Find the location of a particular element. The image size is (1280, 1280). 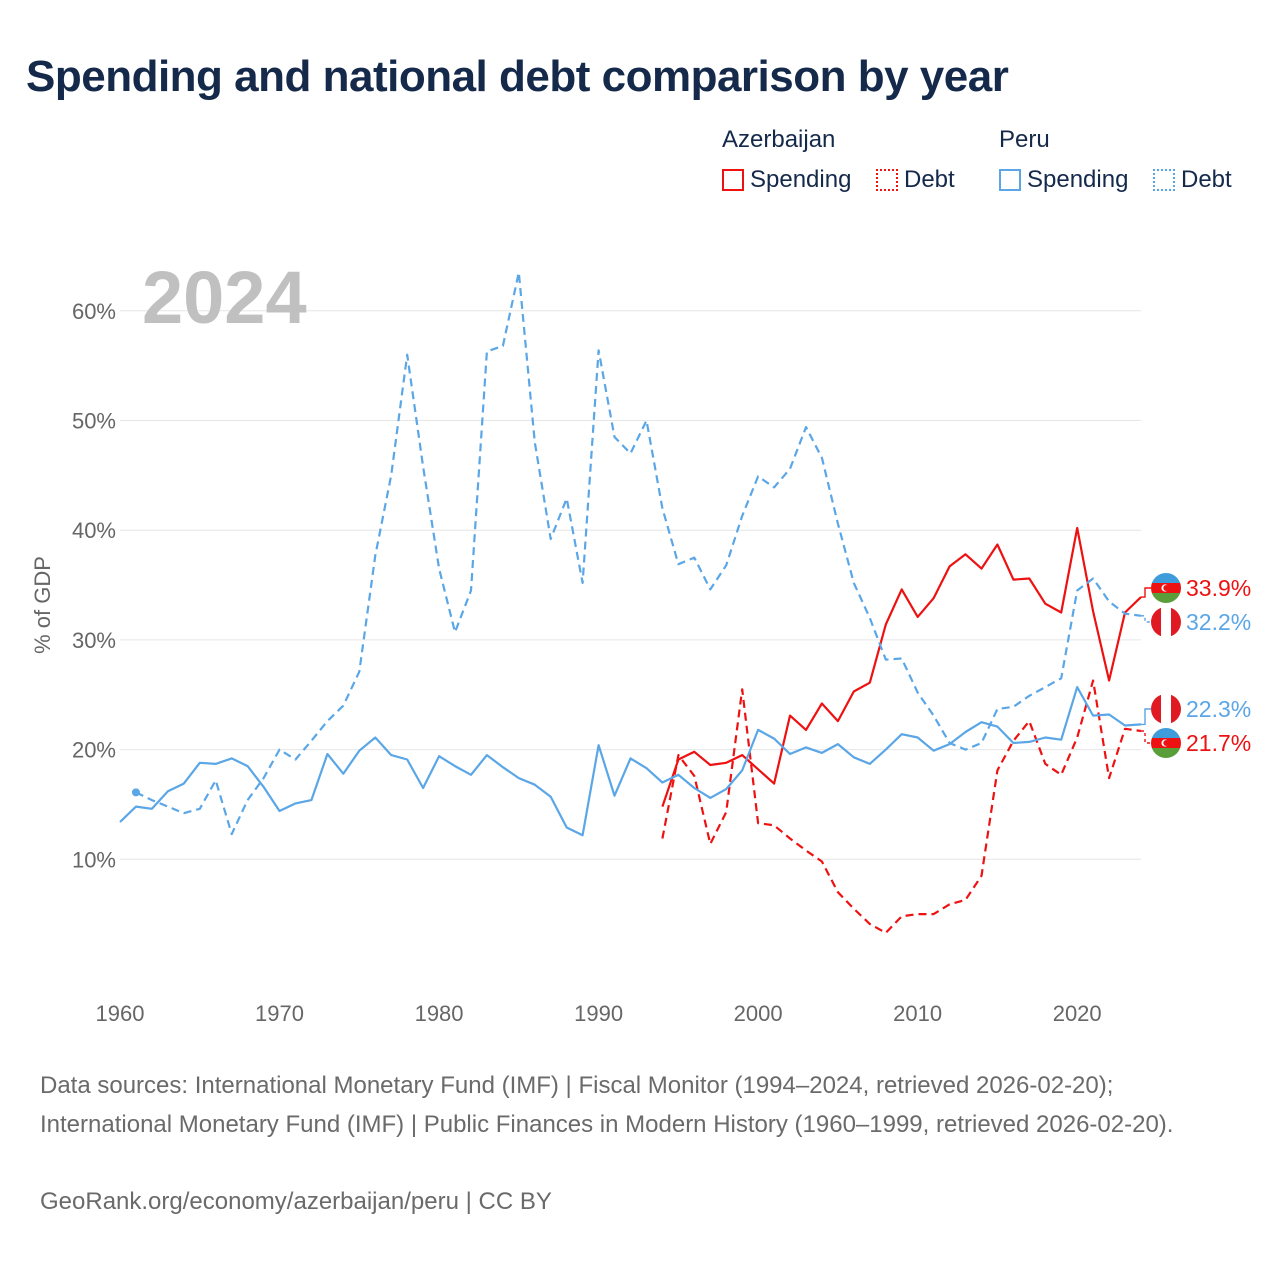

series-line-azerbaijan-debt is located at coordinates (901, 806).